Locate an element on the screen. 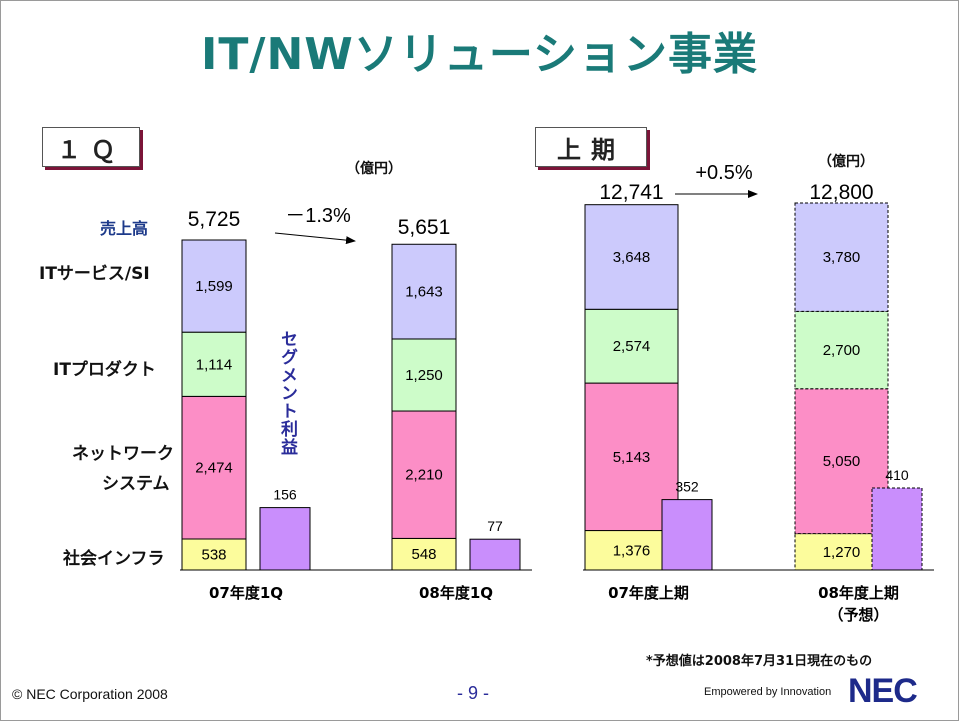 This screenshot has height=721, width=959. row-label-it-products: ITプロダクト is located at coordinates (104, 370).